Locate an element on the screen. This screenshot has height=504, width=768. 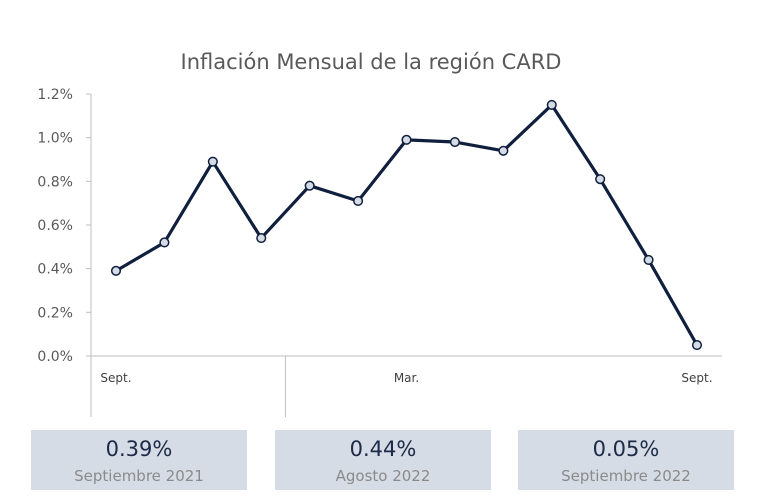
y-axis: 0.0% 0.2% 0.4% 0.6% 0.8% 1.0% 1.2% is located at coordinates (64, 226).